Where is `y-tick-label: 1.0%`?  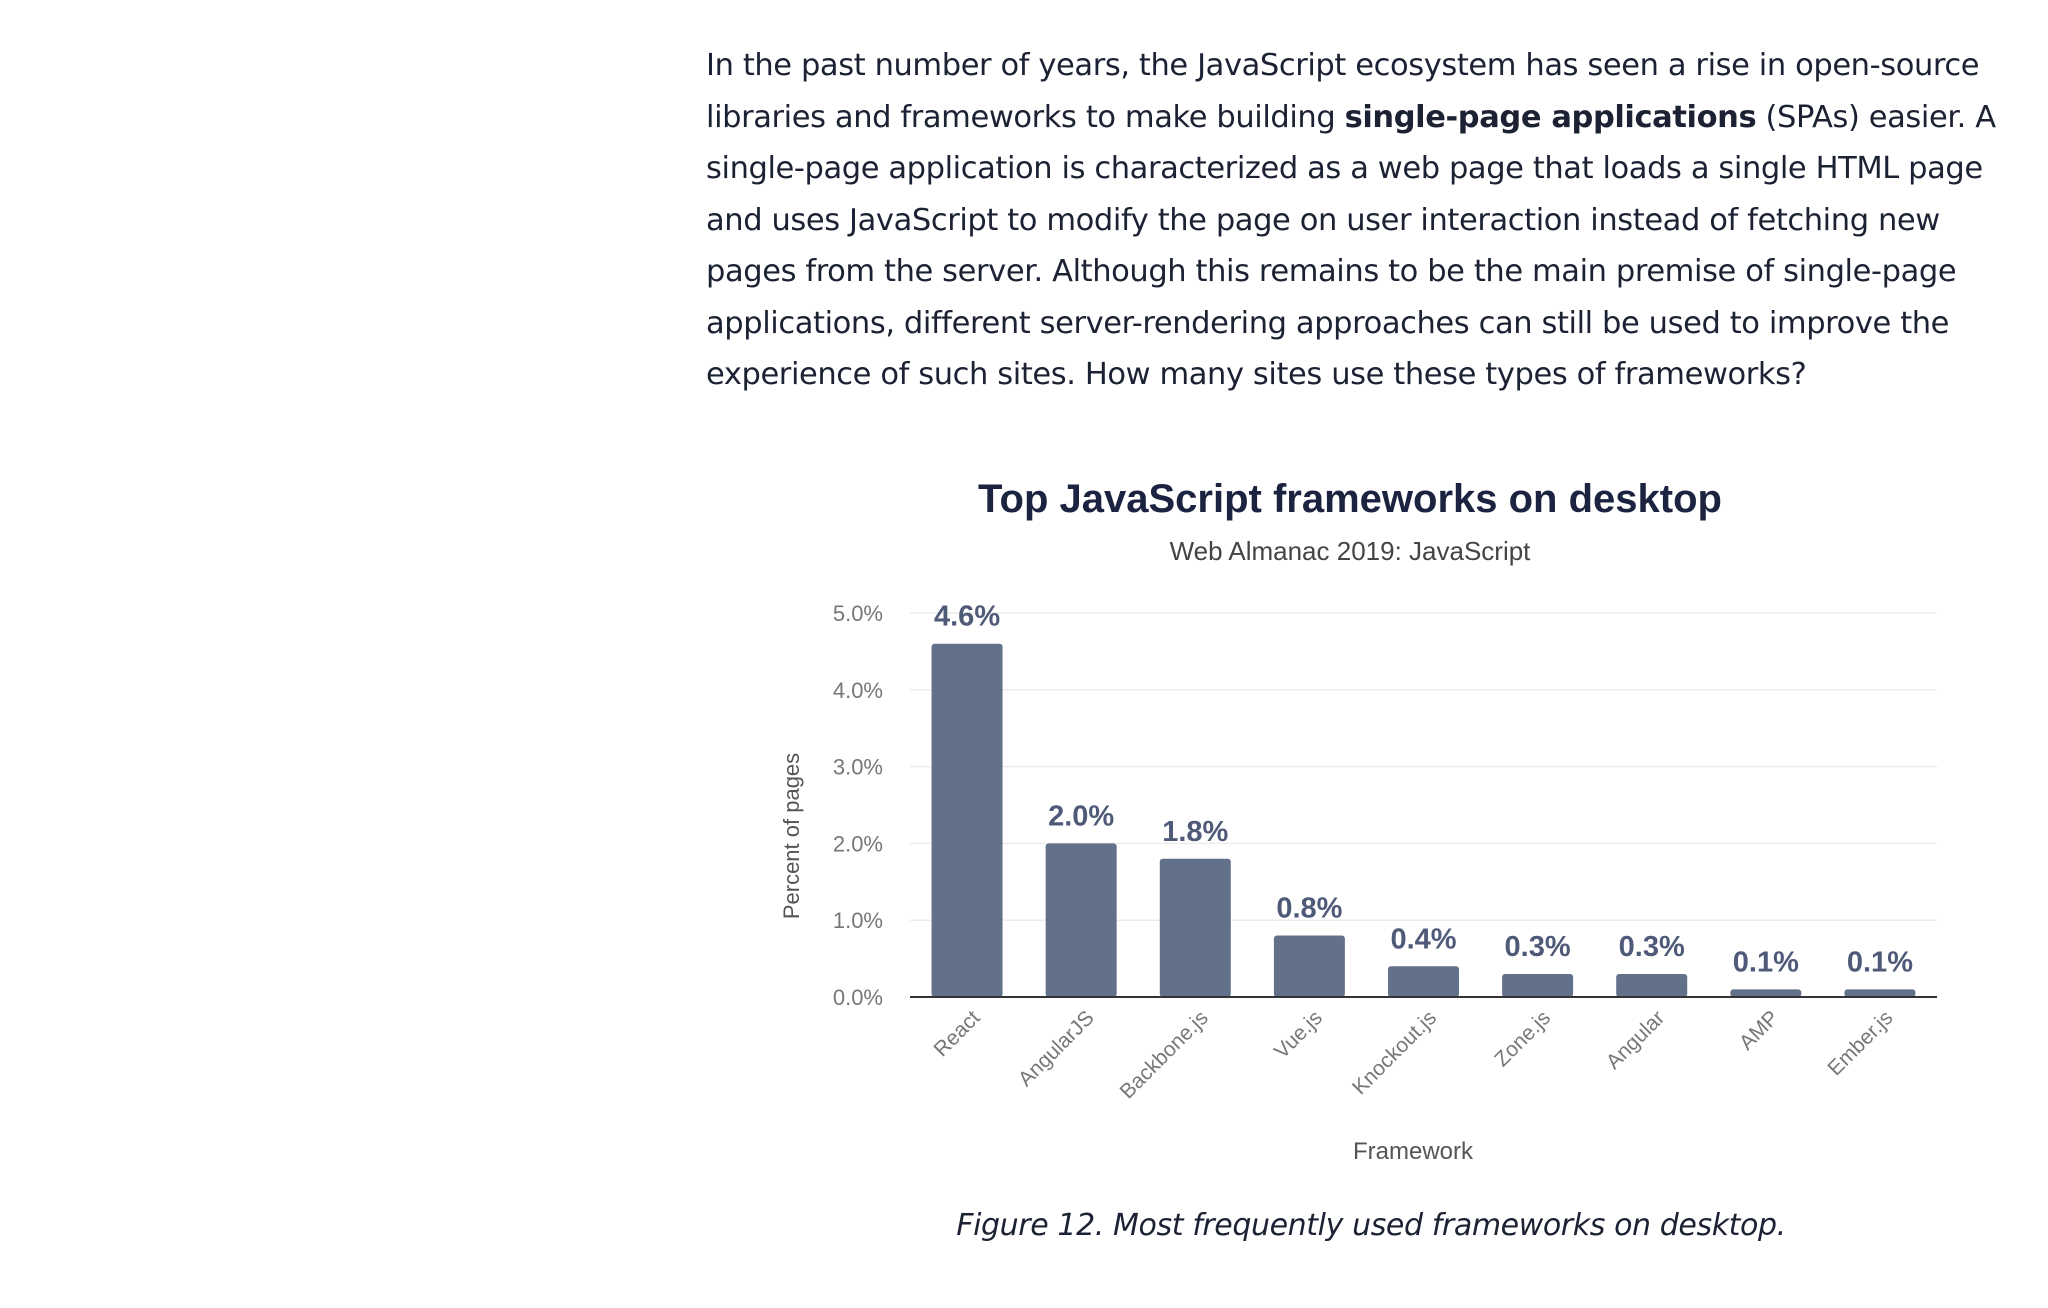 y-tick-label: 1.0% is located at coordinates (858, 920).